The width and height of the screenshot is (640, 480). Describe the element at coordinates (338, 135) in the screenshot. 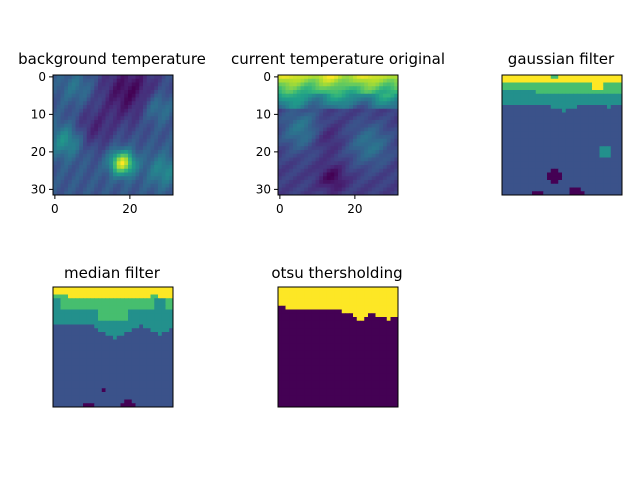

I see `heatmap-cells` at that location.